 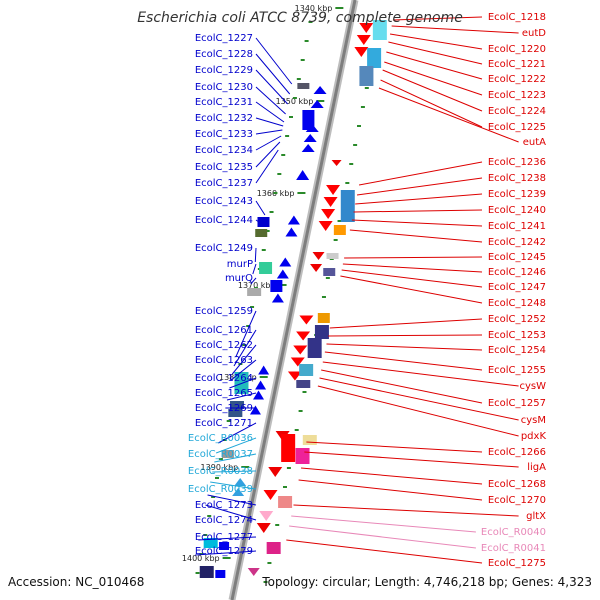 What do you see at coordinates (224, 408) in the screenshot?
I see `gene-label: EcolC_1269` at bounding box center [224, 408].